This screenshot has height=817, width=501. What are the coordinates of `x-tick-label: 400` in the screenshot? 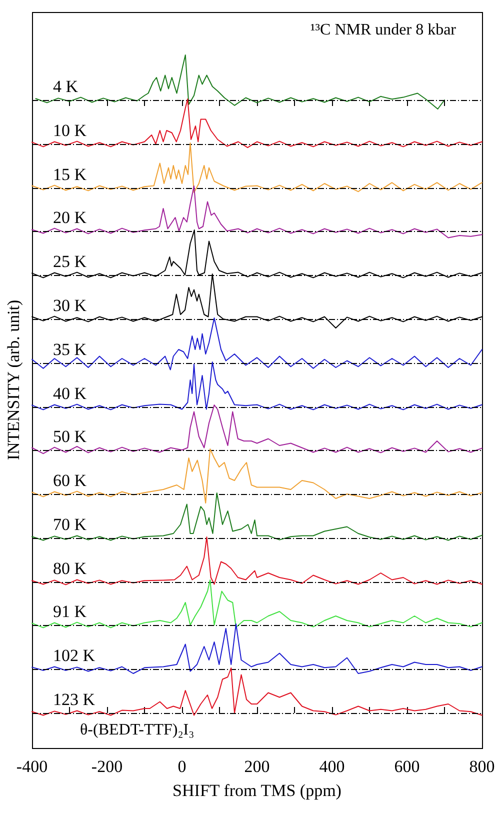 It's located at (332, 766).